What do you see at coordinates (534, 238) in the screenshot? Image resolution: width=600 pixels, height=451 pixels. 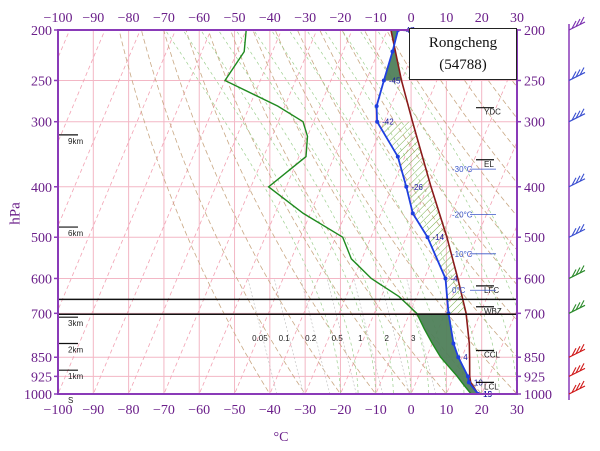 I see `y-tick-label-right: 500` at bounding box center [534, 238].